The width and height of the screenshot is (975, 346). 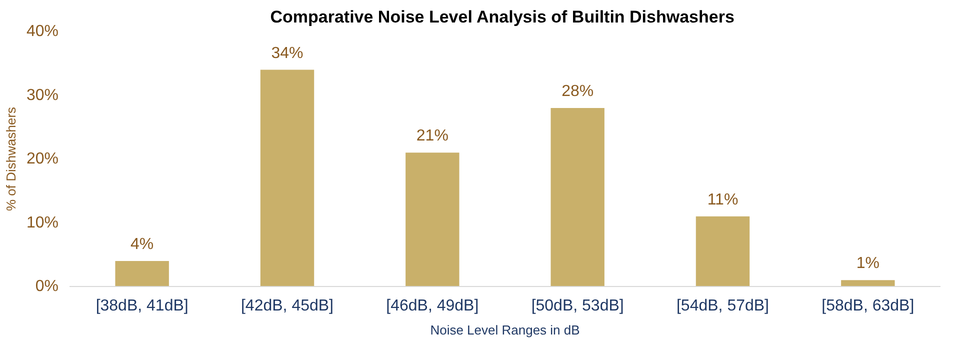 What do you see at coordinates (432, 136) in the screenshot?
I see `data-label: 21%` at bounding box center [432, 136].